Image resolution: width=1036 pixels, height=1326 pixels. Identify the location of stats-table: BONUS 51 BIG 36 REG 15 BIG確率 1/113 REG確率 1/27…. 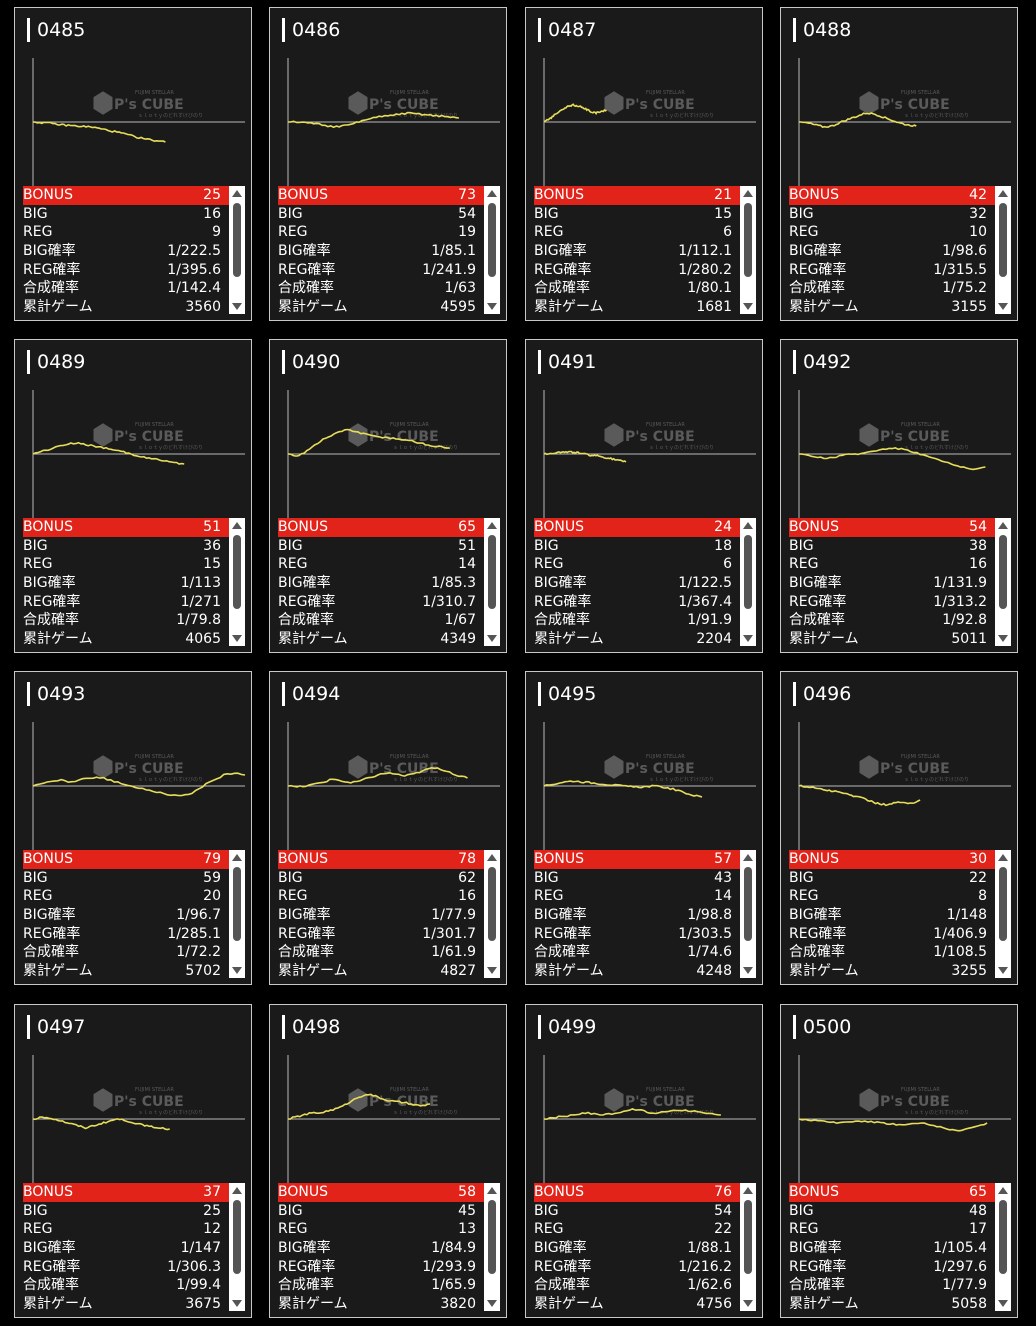
(134, 582).